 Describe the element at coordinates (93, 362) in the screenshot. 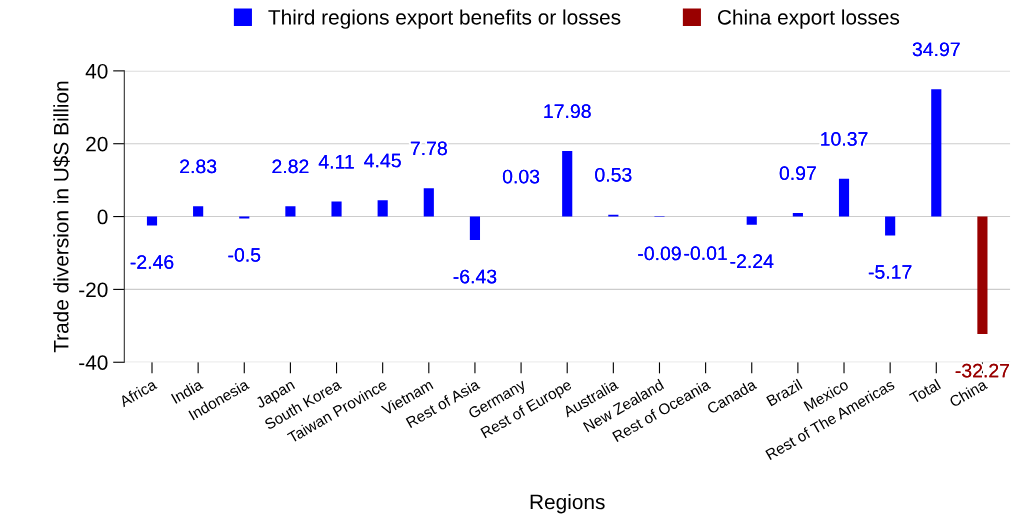

I see `y-tick-label: -40` at that location.